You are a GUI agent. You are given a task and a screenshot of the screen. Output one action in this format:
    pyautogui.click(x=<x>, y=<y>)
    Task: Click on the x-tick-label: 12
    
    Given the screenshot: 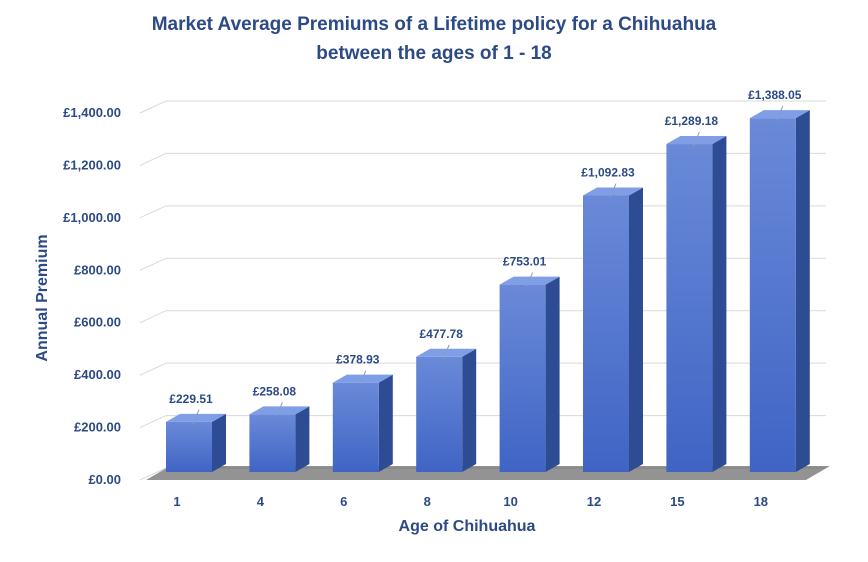 What is the action you would take?
    pyautogui.click(x=594, y=501)
    